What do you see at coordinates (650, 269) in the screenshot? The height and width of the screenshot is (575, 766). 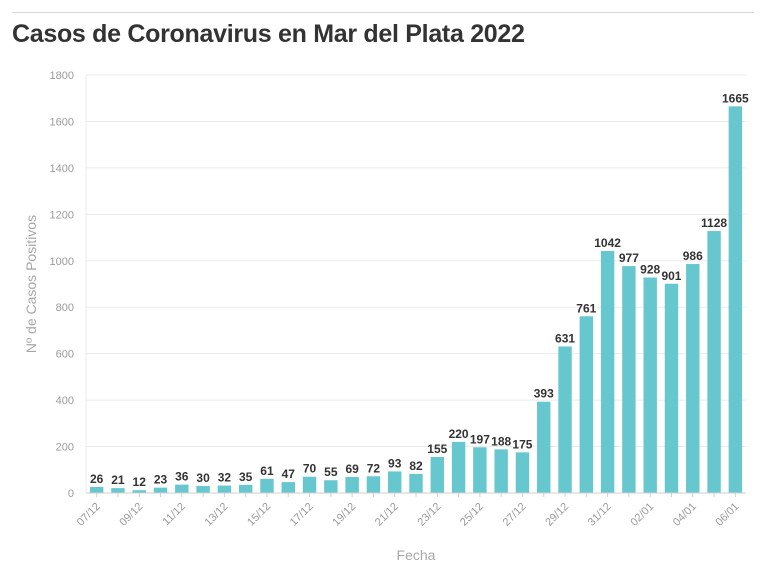 I see `data-label: 928` at bounding box center [650, 269].